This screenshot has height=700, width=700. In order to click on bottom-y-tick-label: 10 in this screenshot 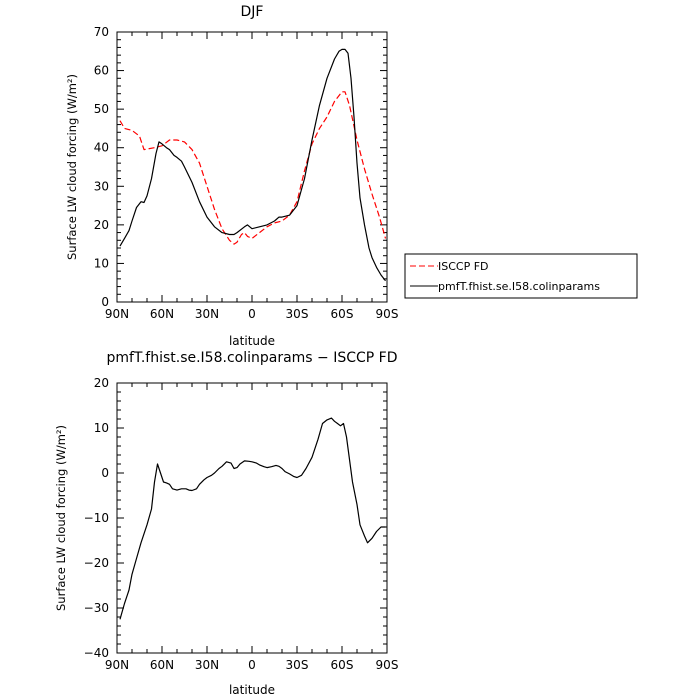, I will do `click(101, 428)`.